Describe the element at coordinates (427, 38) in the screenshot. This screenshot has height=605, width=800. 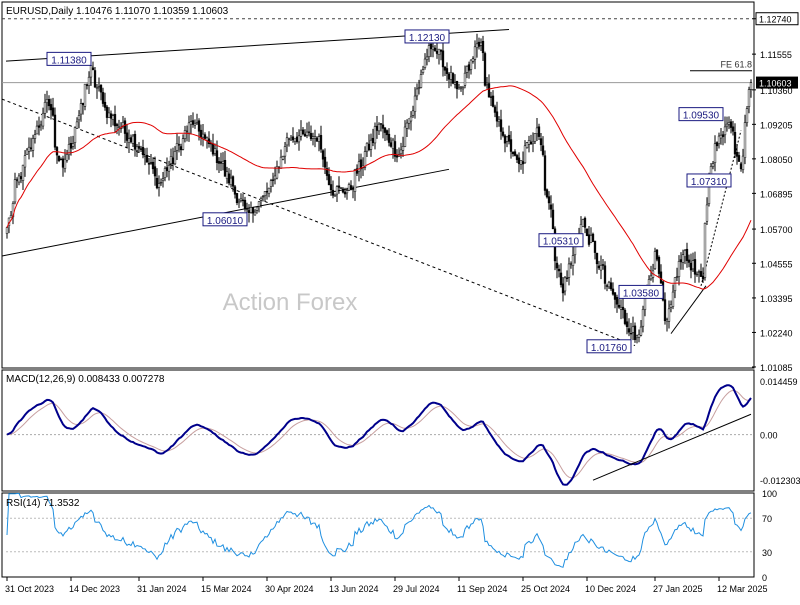
I see `price-label: 1.12130` at that location.